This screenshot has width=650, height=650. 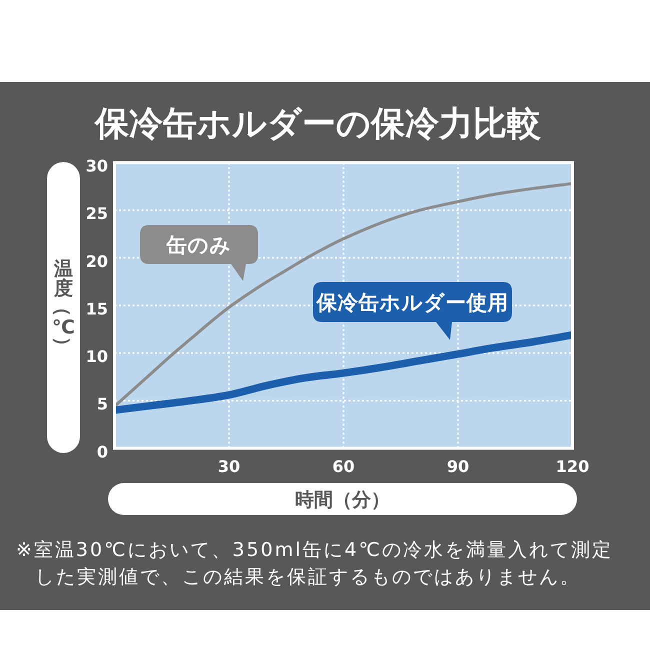 What do you see at coordinates (458, 466) in the screenshot?
I see `x-tick-label: 90` at bounding box center [458, 466].